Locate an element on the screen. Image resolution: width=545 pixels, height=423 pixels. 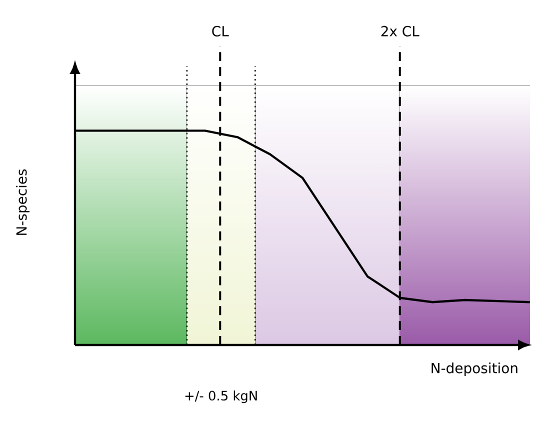
text: +/- 0.5 kgN is located at coordinates (221, 397).